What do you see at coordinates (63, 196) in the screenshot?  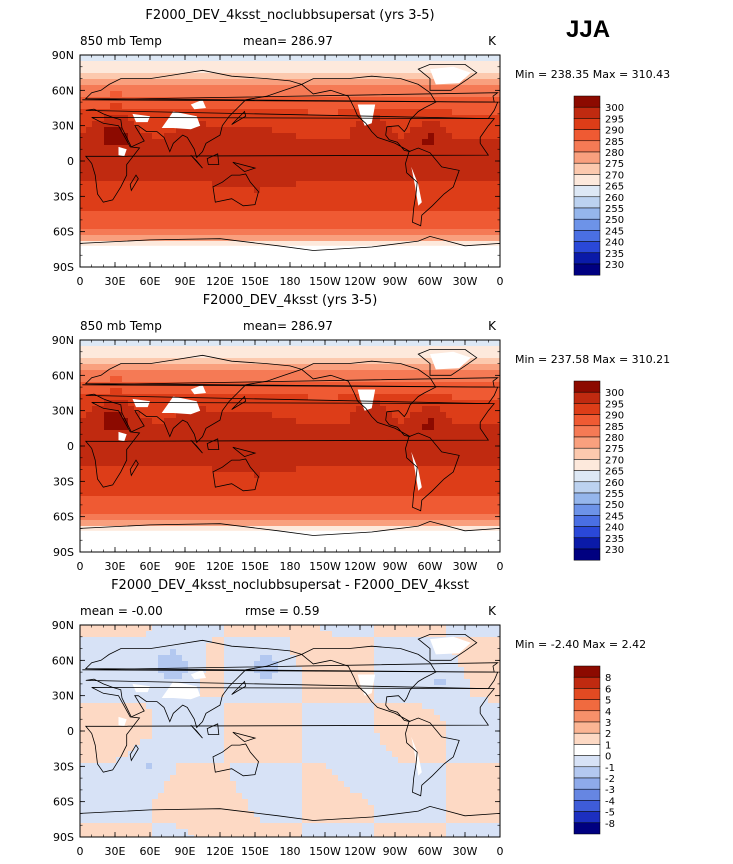 I see `y-tick-label: 30S` at bounding box center [63, 196].